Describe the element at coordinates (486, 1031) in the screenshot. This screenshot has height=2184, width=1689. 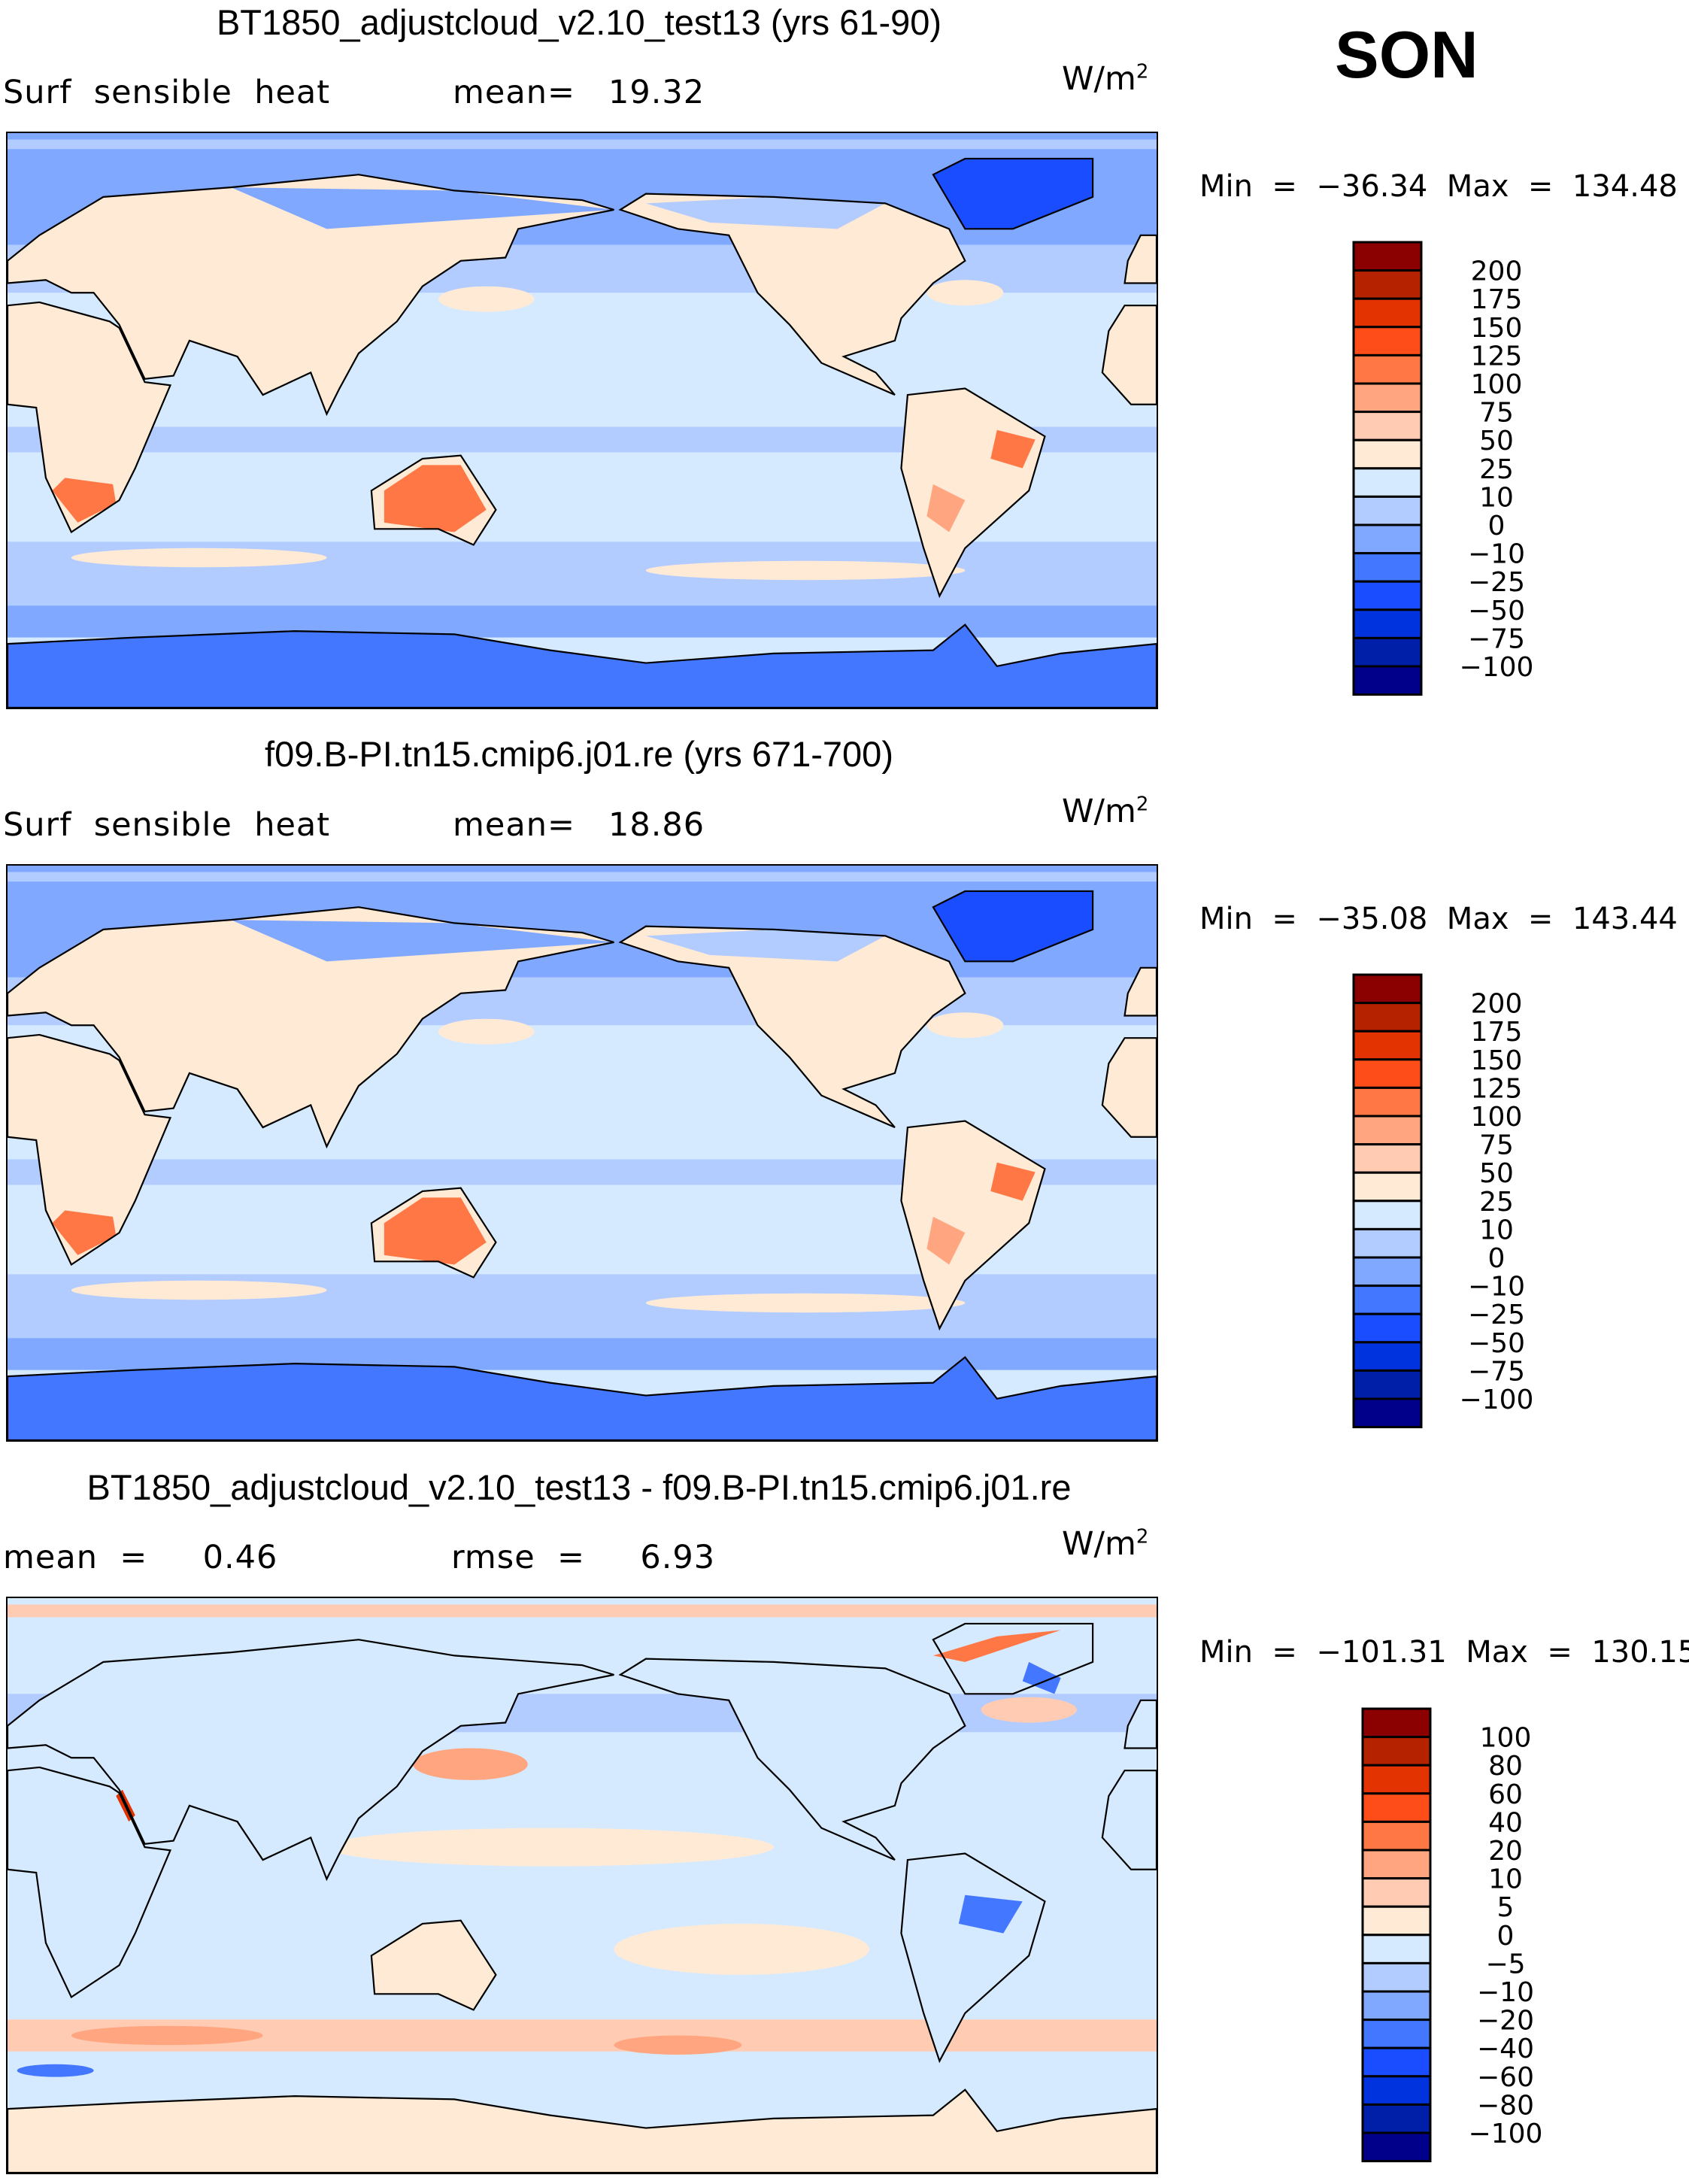
I see `kuroshio-patch` at that location.